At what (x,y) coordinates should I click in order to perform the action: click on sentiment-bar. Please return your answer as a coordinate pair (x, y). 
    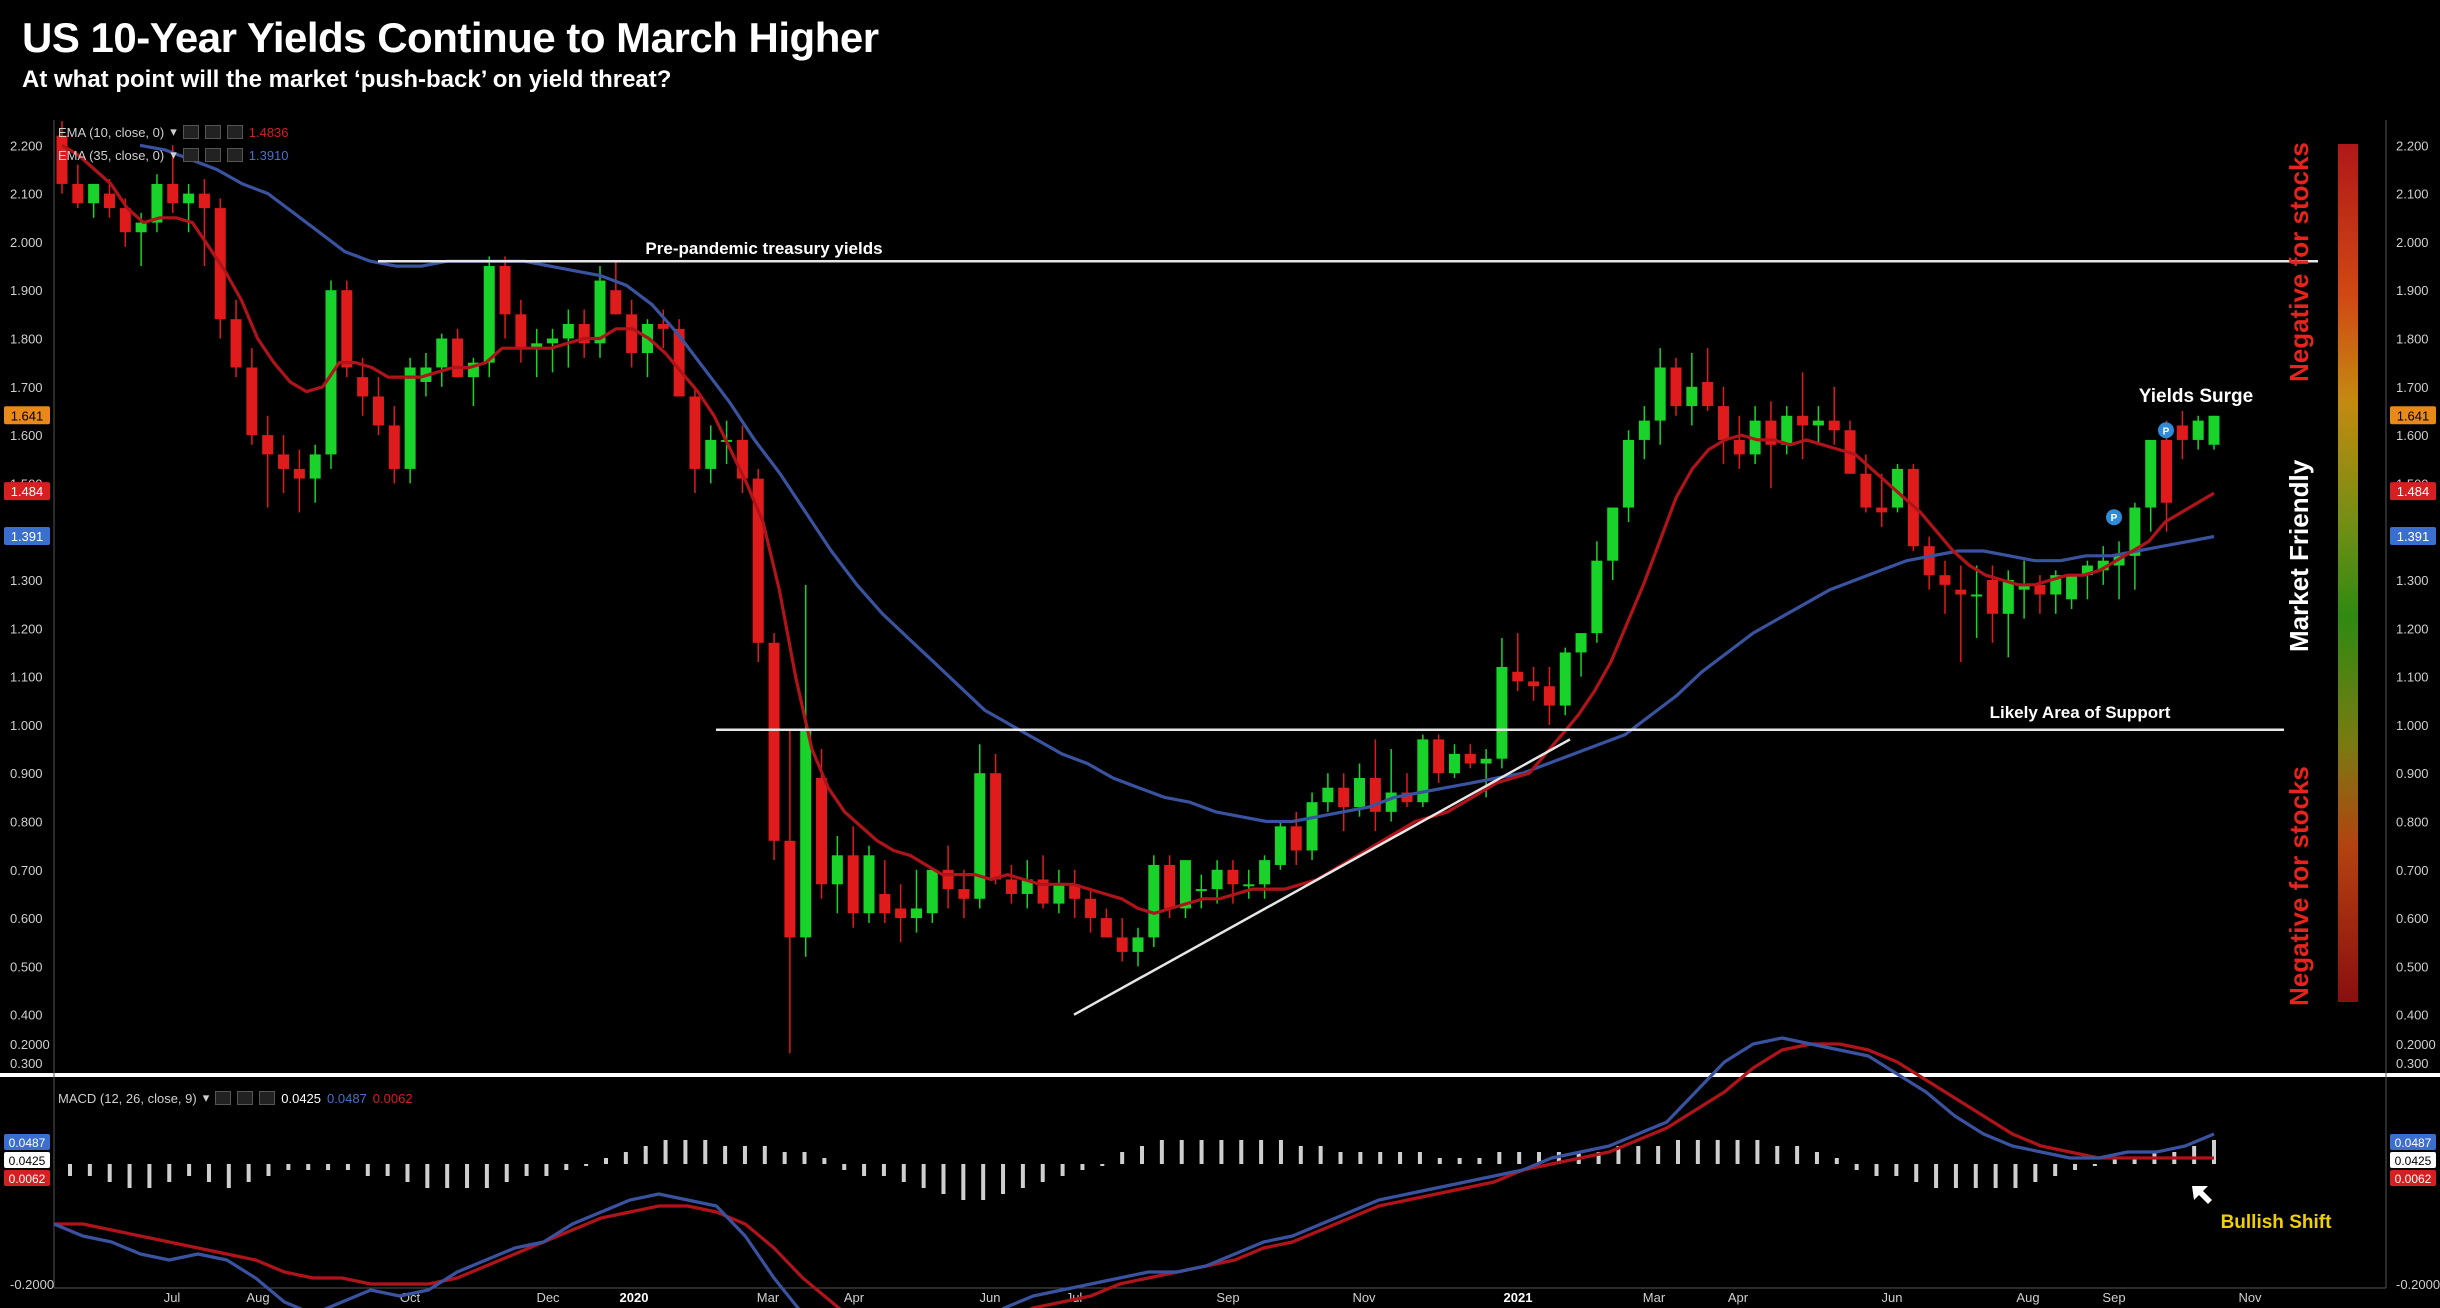
    Looking at the image, I should click on (2348, 573).